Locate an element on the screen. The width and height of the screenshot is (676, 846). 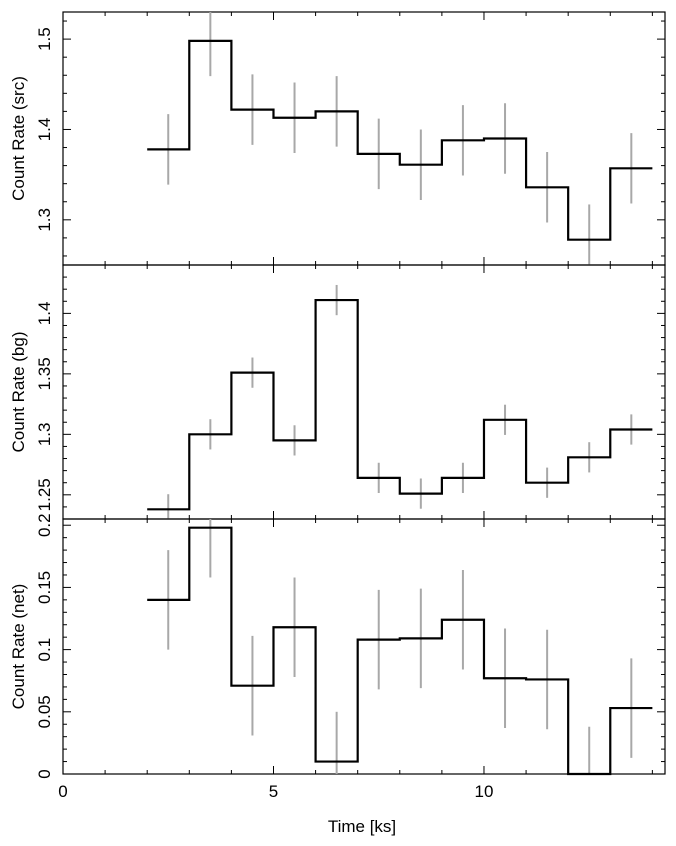
y-tick-label: 1.5 is located at coordinates (44, 39).